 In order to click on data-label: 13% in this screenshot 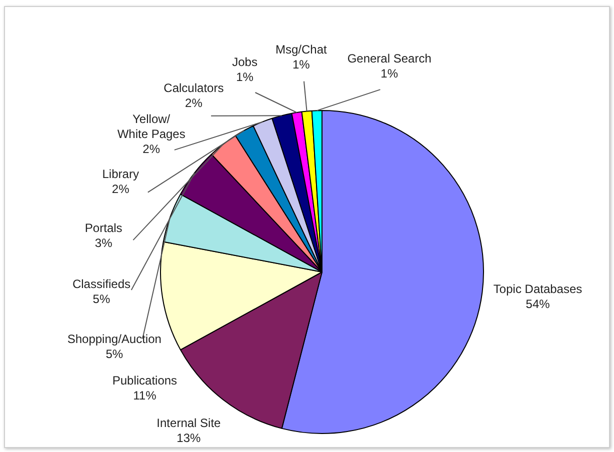, I will do `click(189, 438)`.